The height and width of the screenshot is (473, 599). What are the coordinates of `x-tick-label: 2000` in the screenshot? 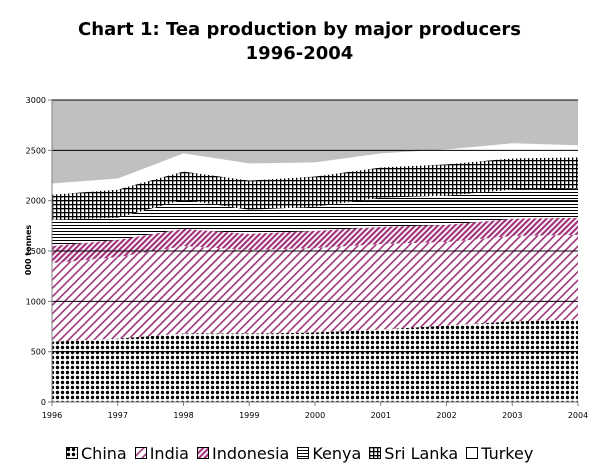 It's located at (315, 415).